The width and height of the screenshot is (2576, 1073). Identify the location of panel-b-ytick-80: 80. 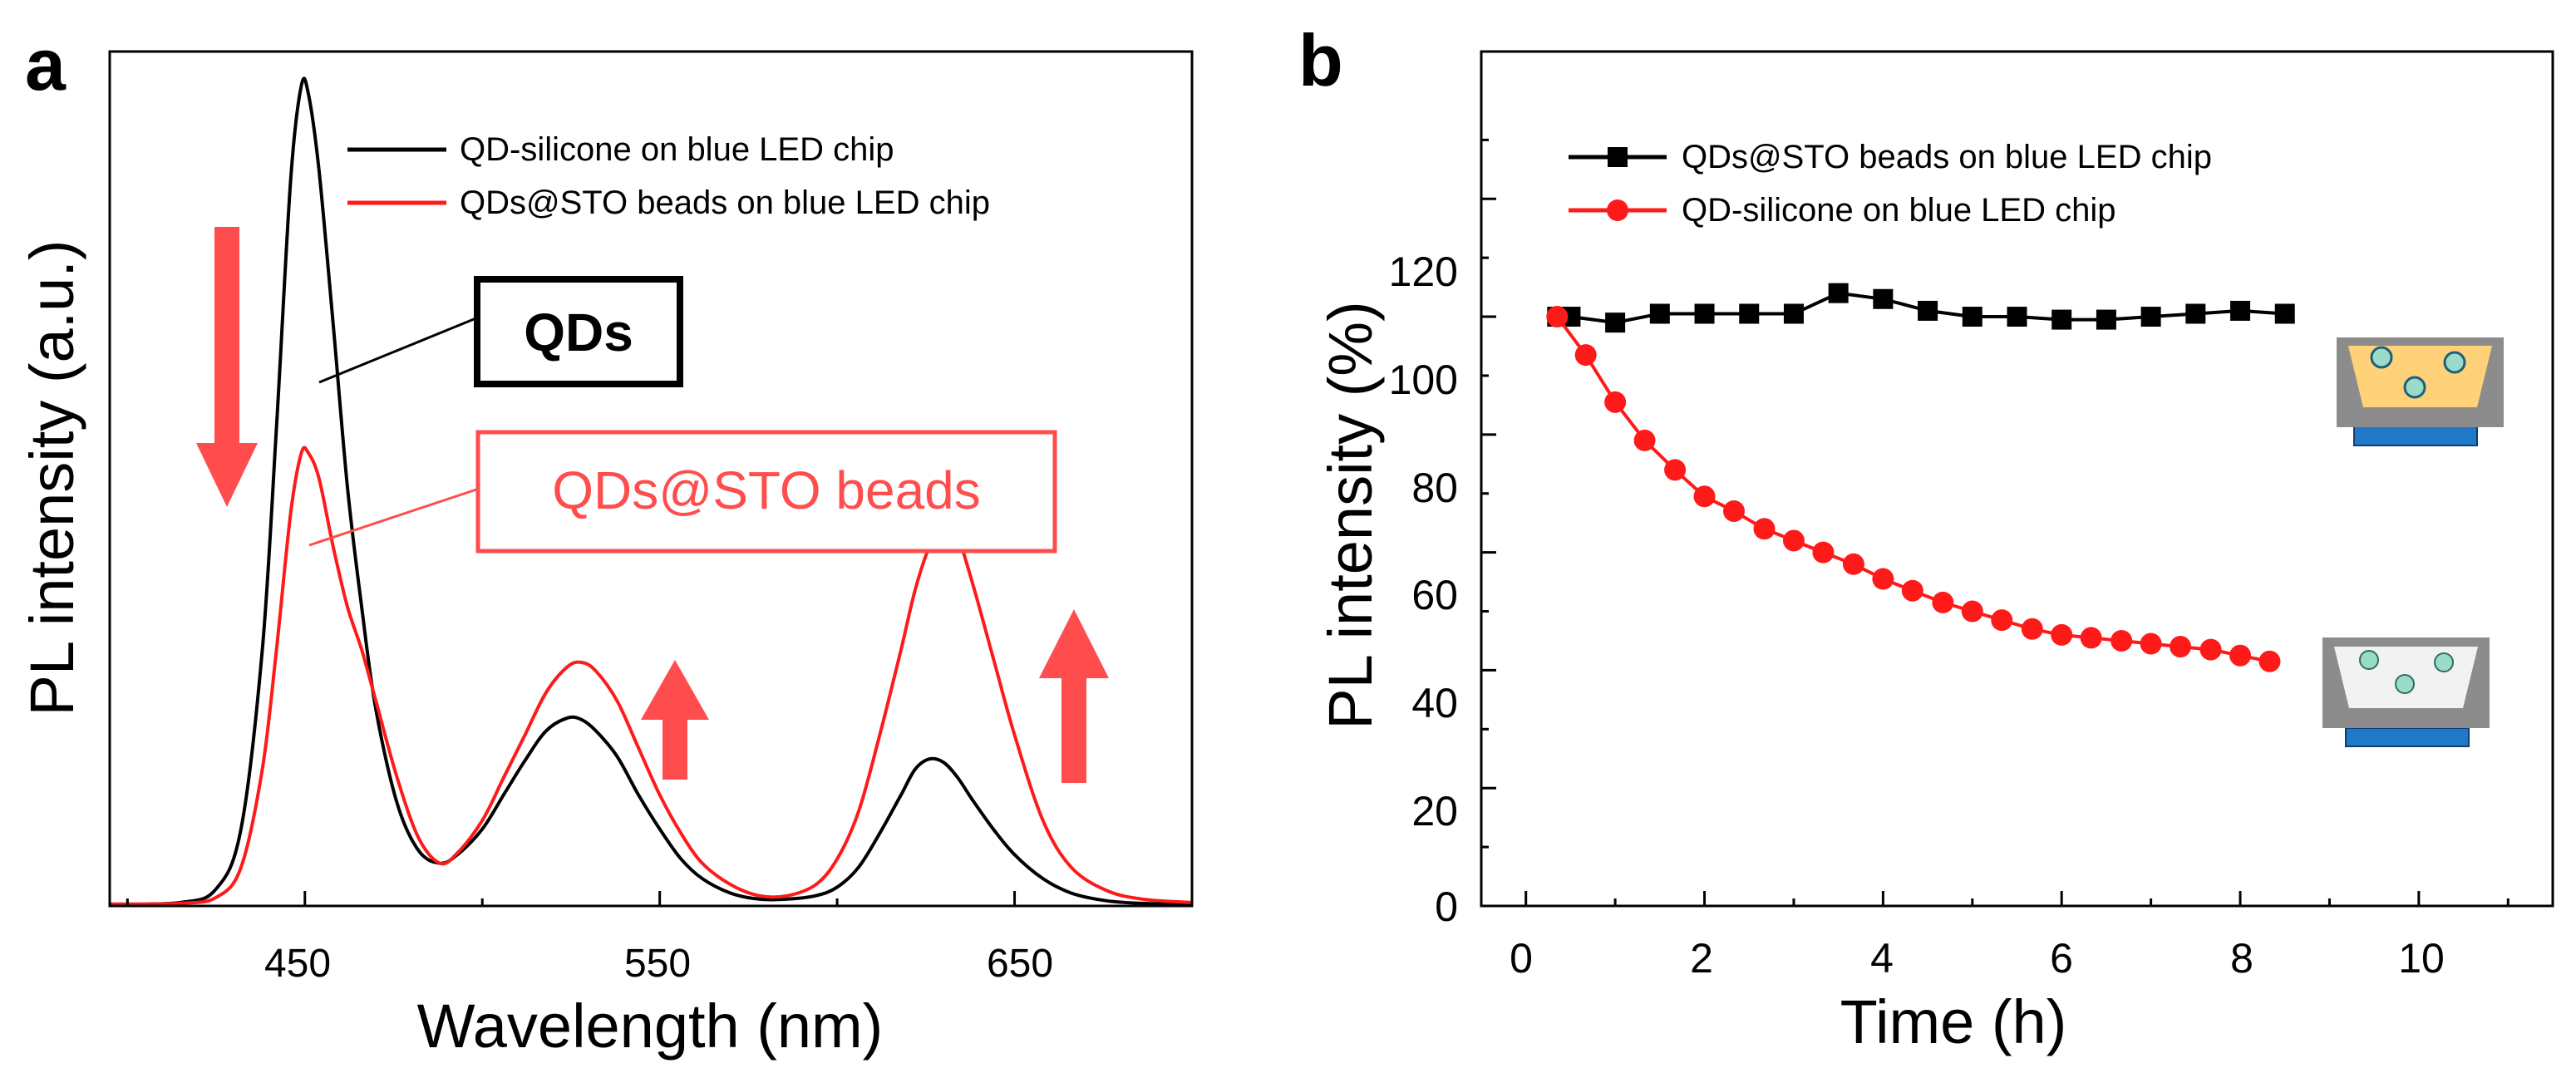
(1434, 488).